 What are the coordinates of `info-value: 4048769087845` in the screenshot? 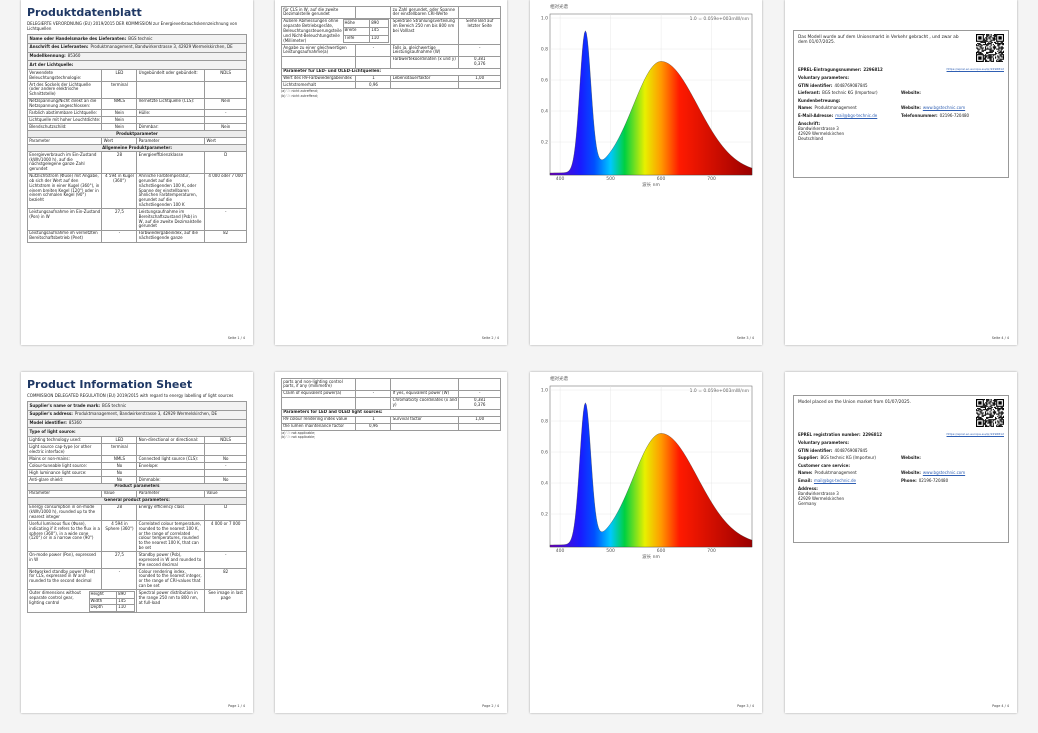 It's located at (851, 85).